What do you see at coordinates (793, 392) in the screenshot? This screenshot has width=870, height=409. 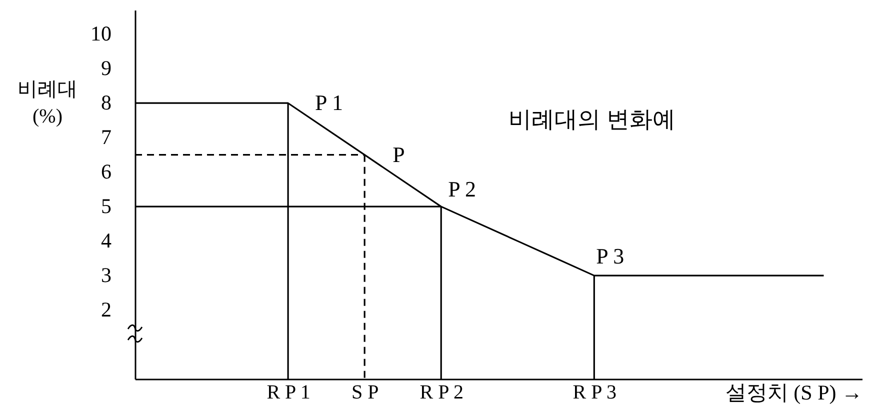 I see `x-axis-title: 설정치 (S P) →` at bounding box center [793, 392].